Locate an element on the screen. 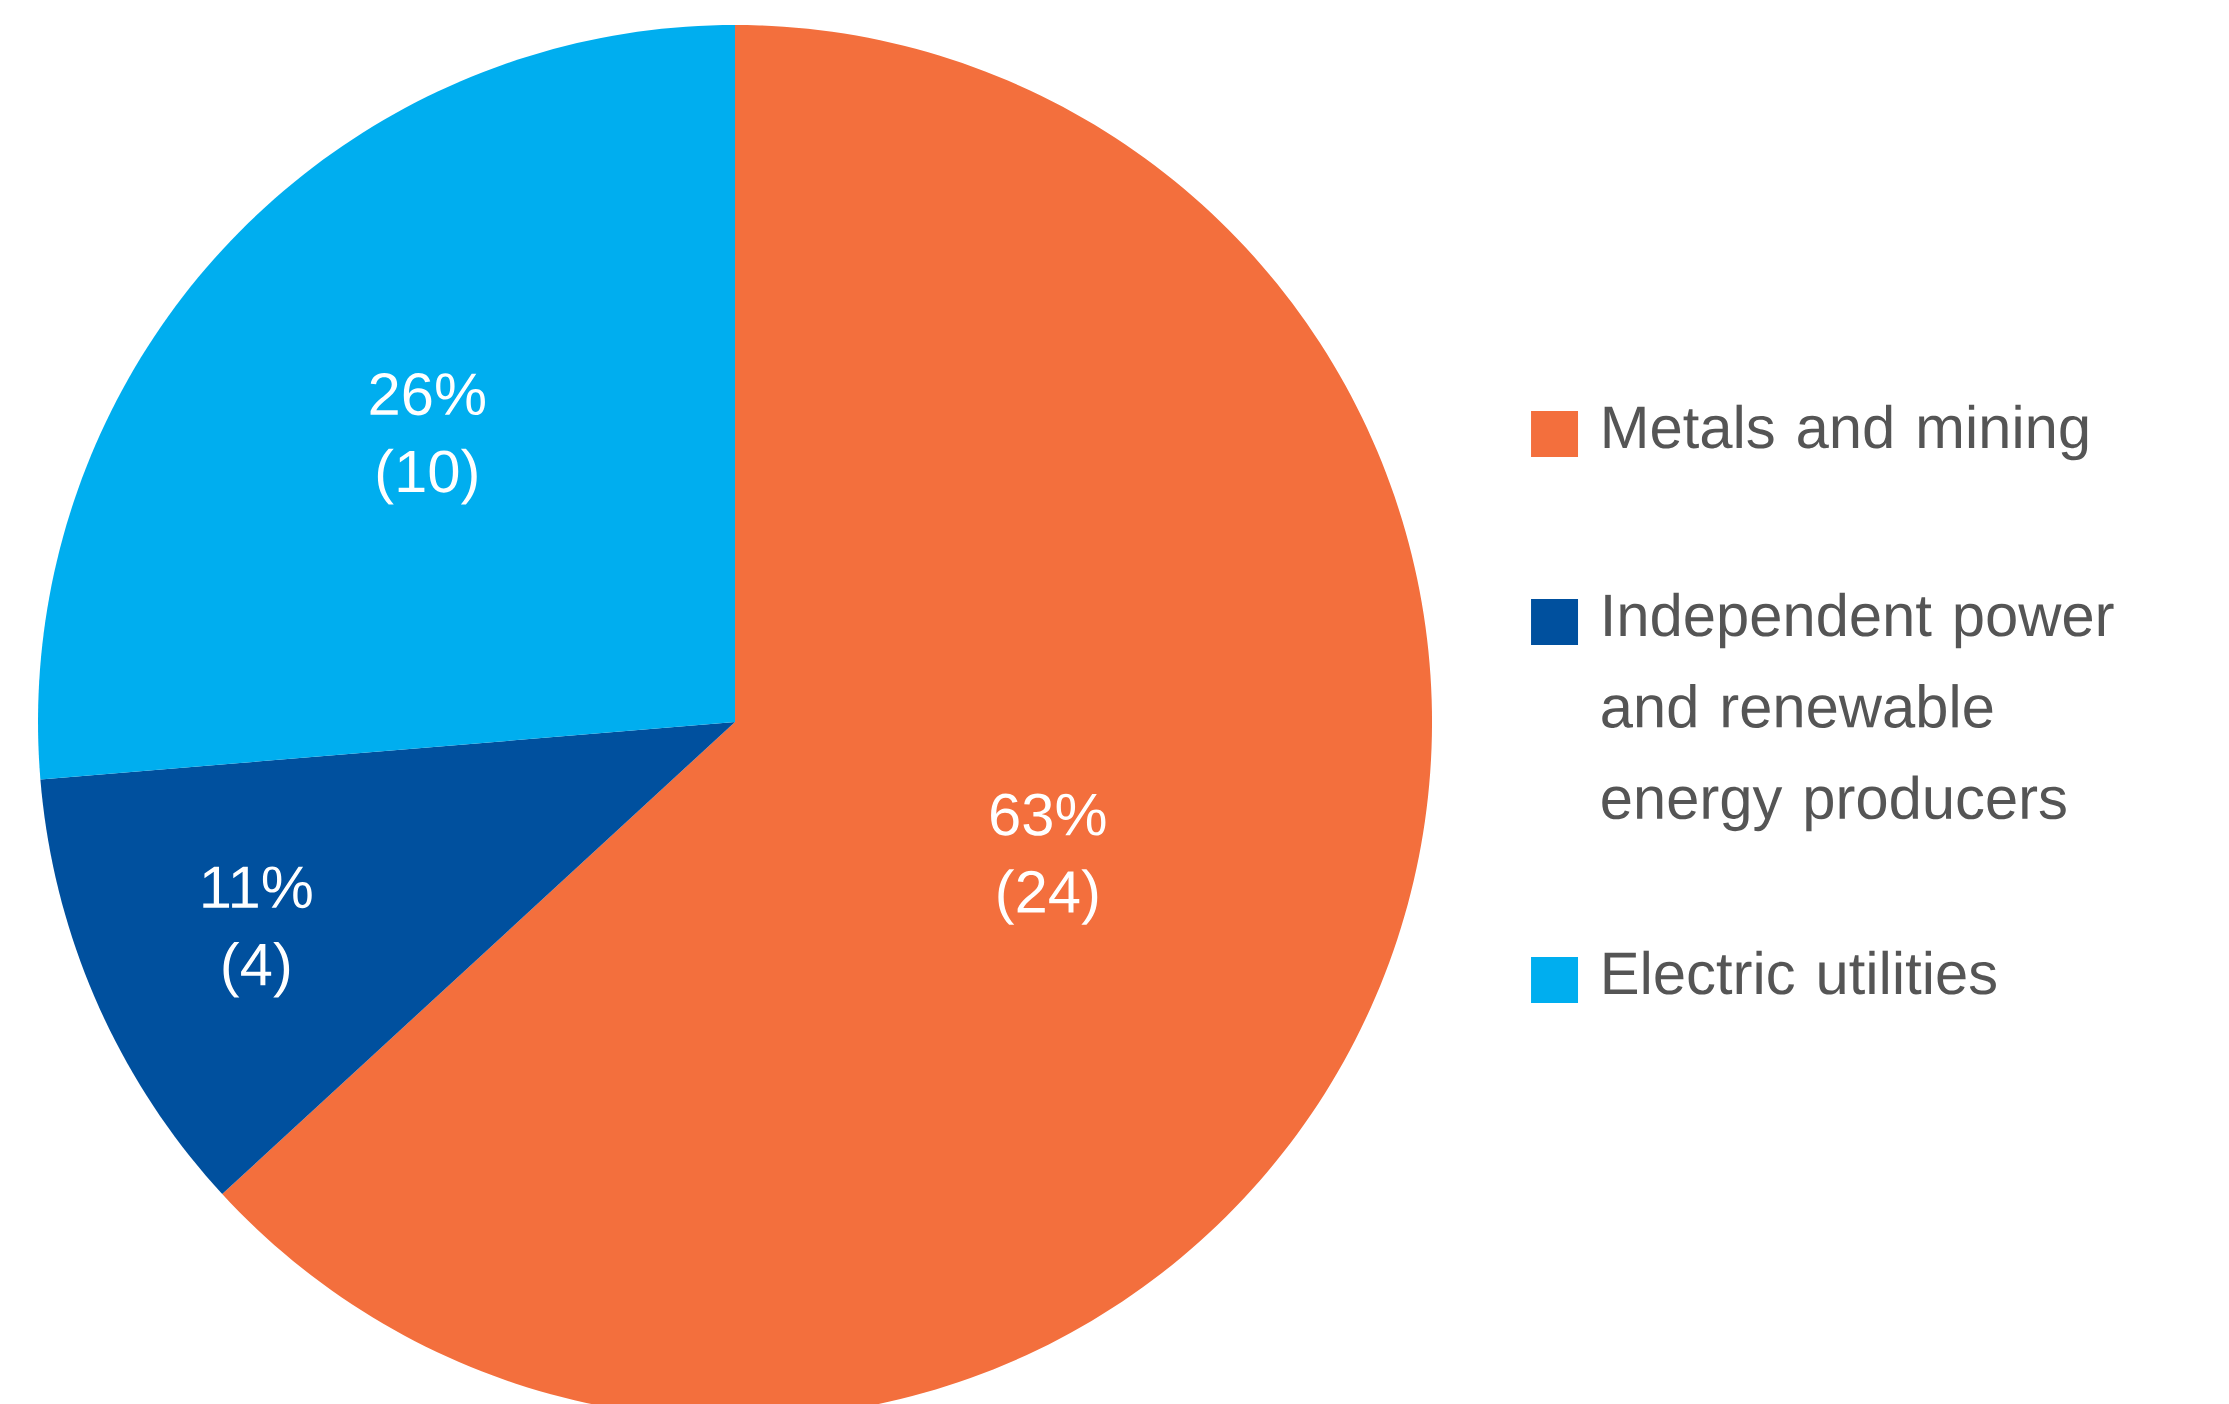  legend-label: Metals and mining is located at coordinates (1846, 432).